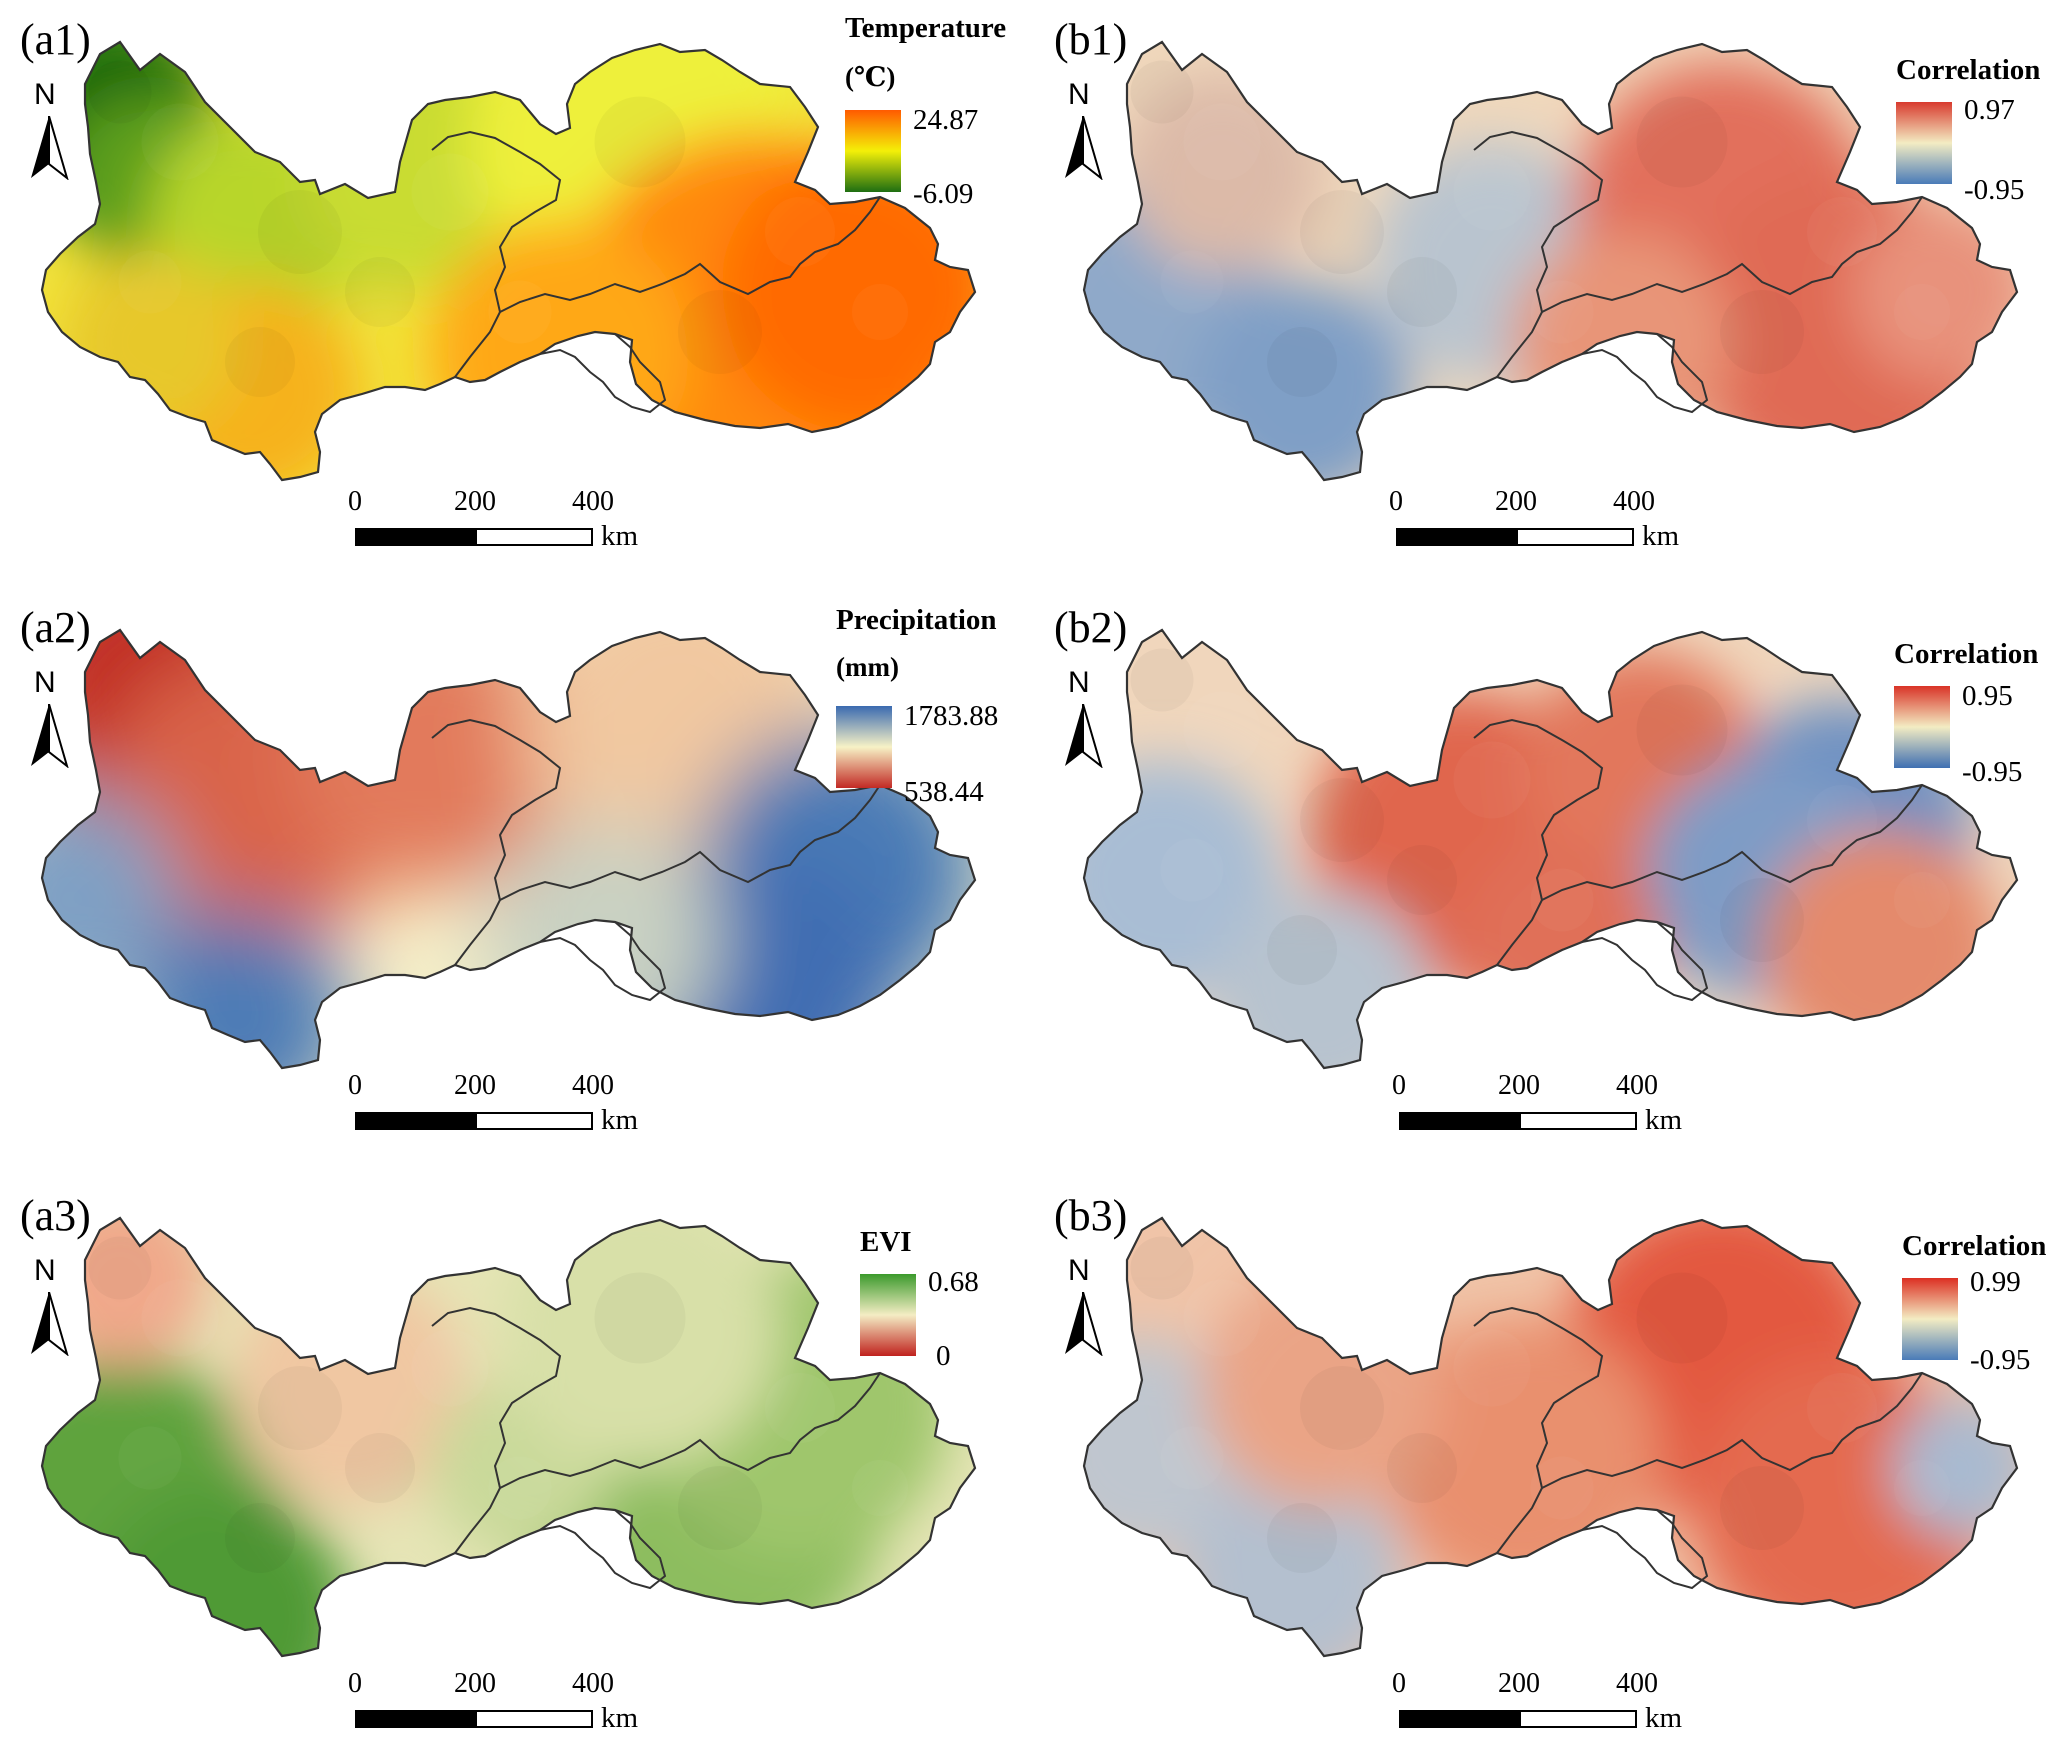 The height and width of the screenshot is (1758, 2068). I want to click on legend-unit: (mm), so click(867, 667).